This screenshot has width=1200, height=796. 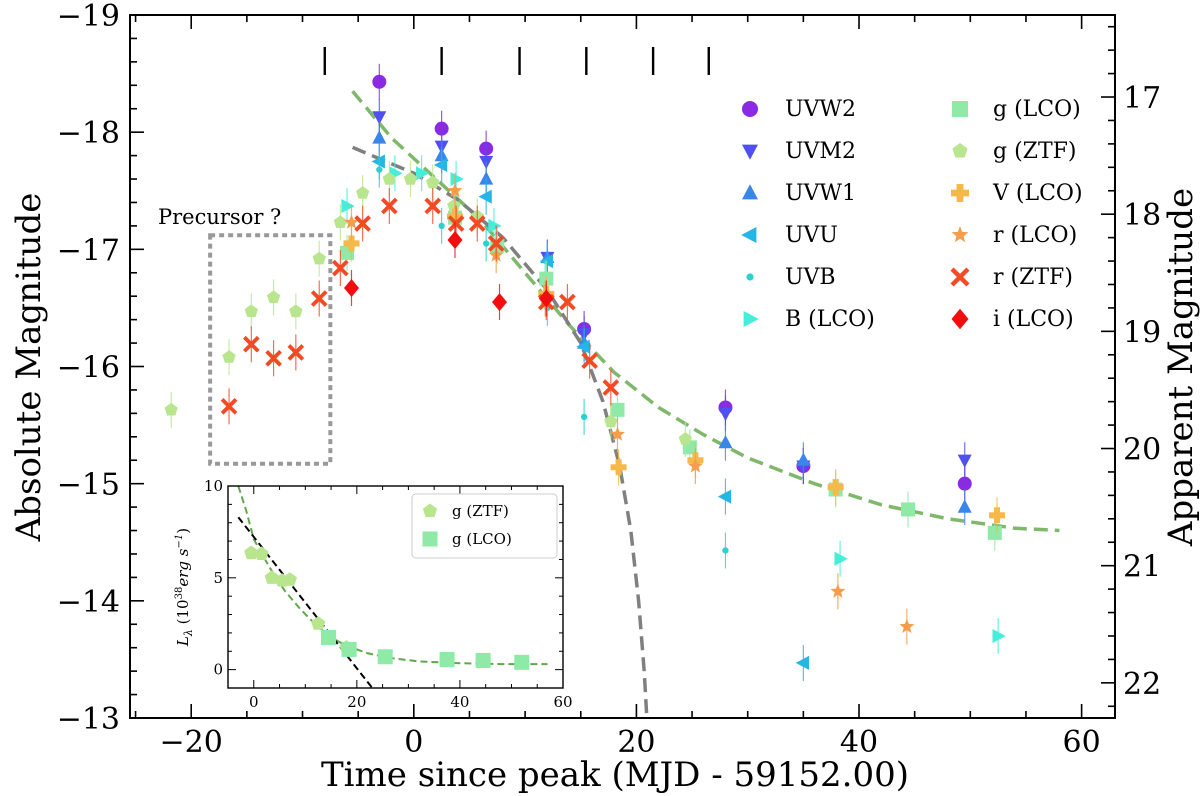 What do you see at coordinates (88, 17) in the screenshot?
I see `y-tick-label: −19` at bounding box center [88, 17].